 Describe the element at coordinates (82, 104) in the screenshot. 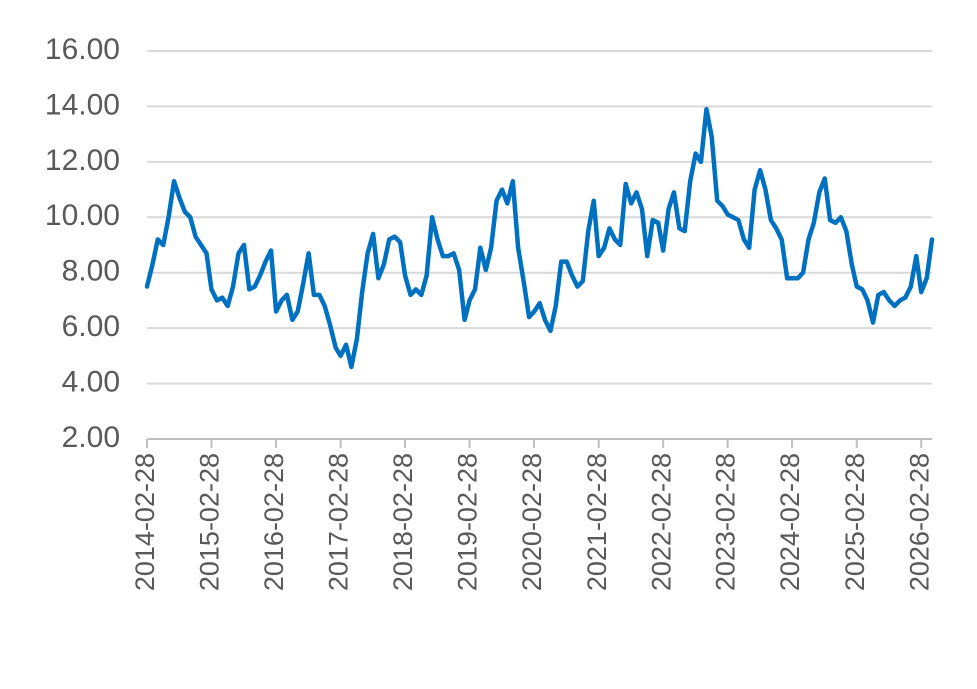

I see `y-tick-label: 14.00` at that location.